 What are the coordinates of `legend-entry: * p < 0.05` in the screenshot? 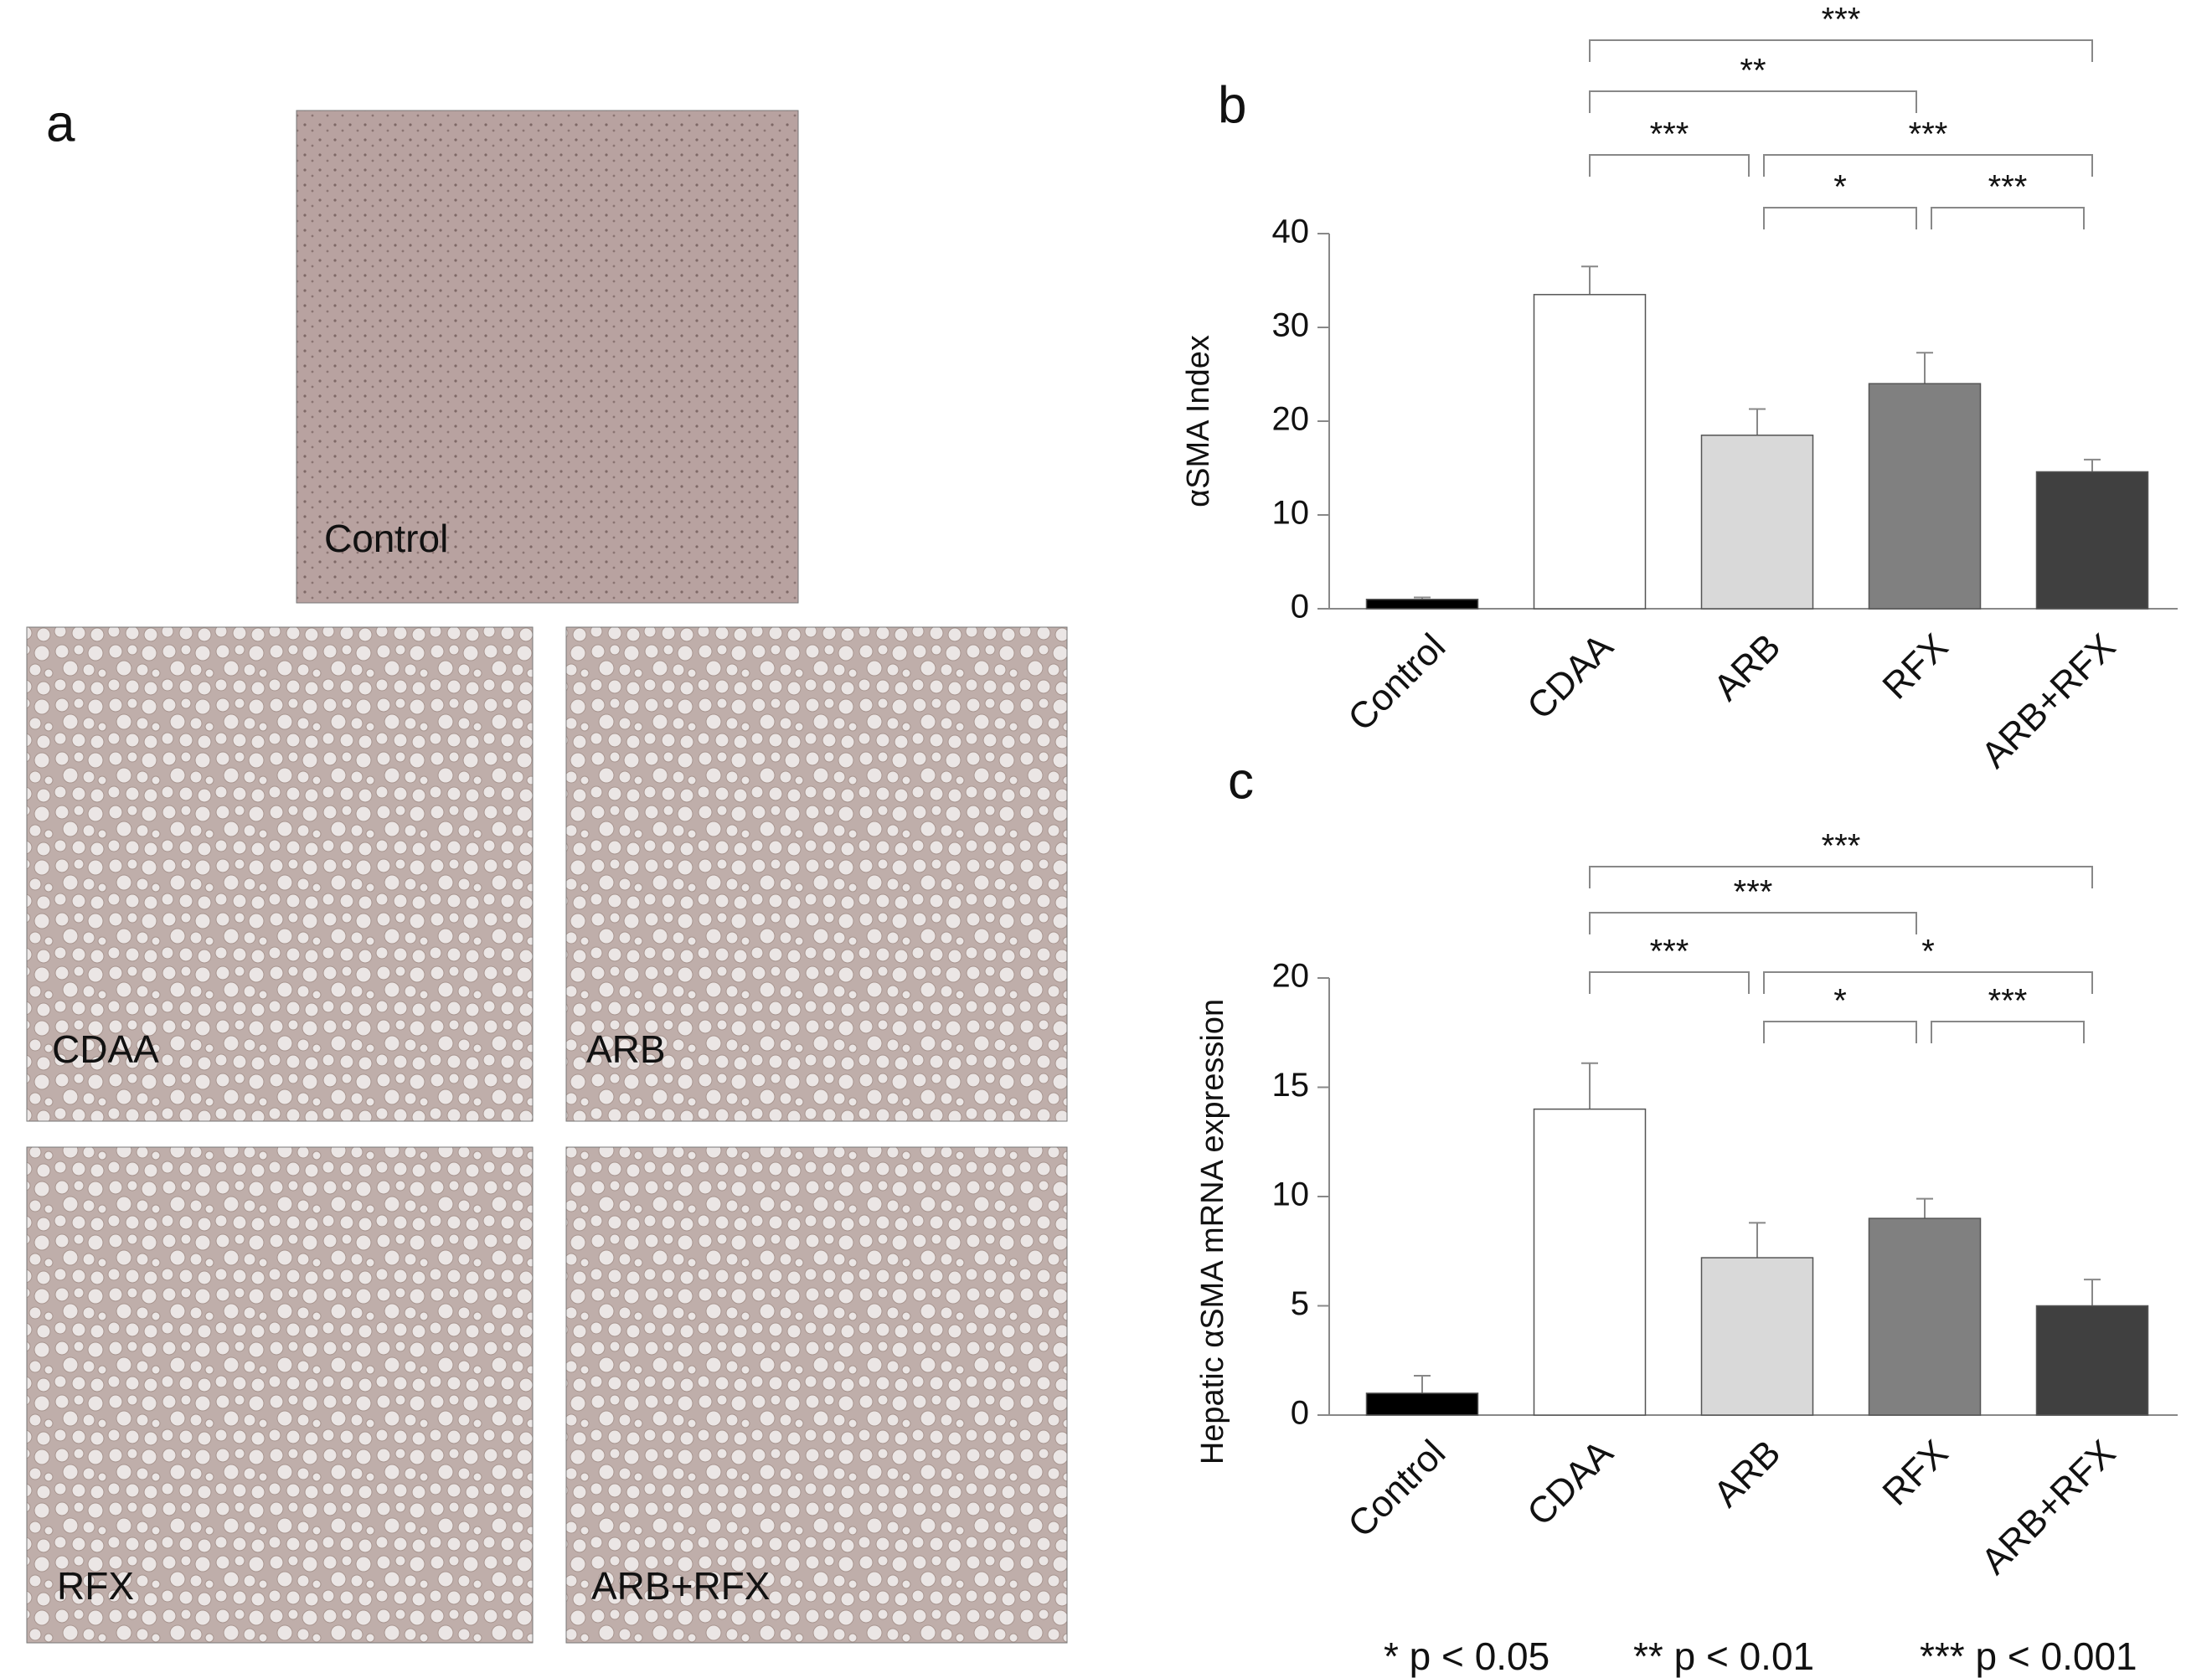 It's located at (1467, 1656).